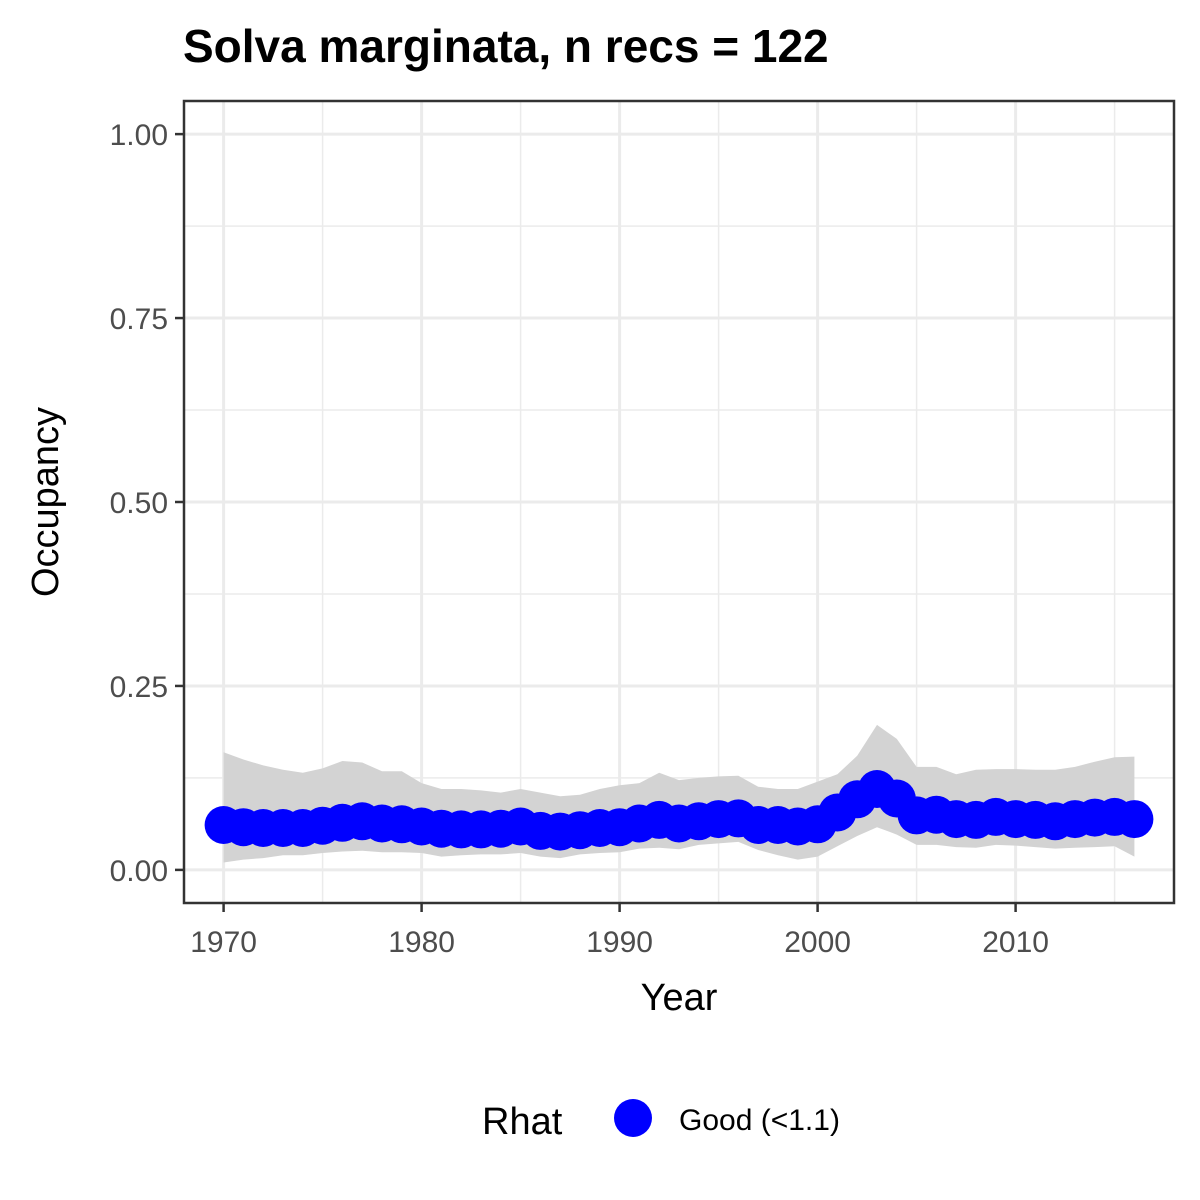 The height and width of the screenshot is (1200, 1200). Describe the element at coordinates (139, 319) in the screenshot. I see `y-tick-label: 0.75` at that location.